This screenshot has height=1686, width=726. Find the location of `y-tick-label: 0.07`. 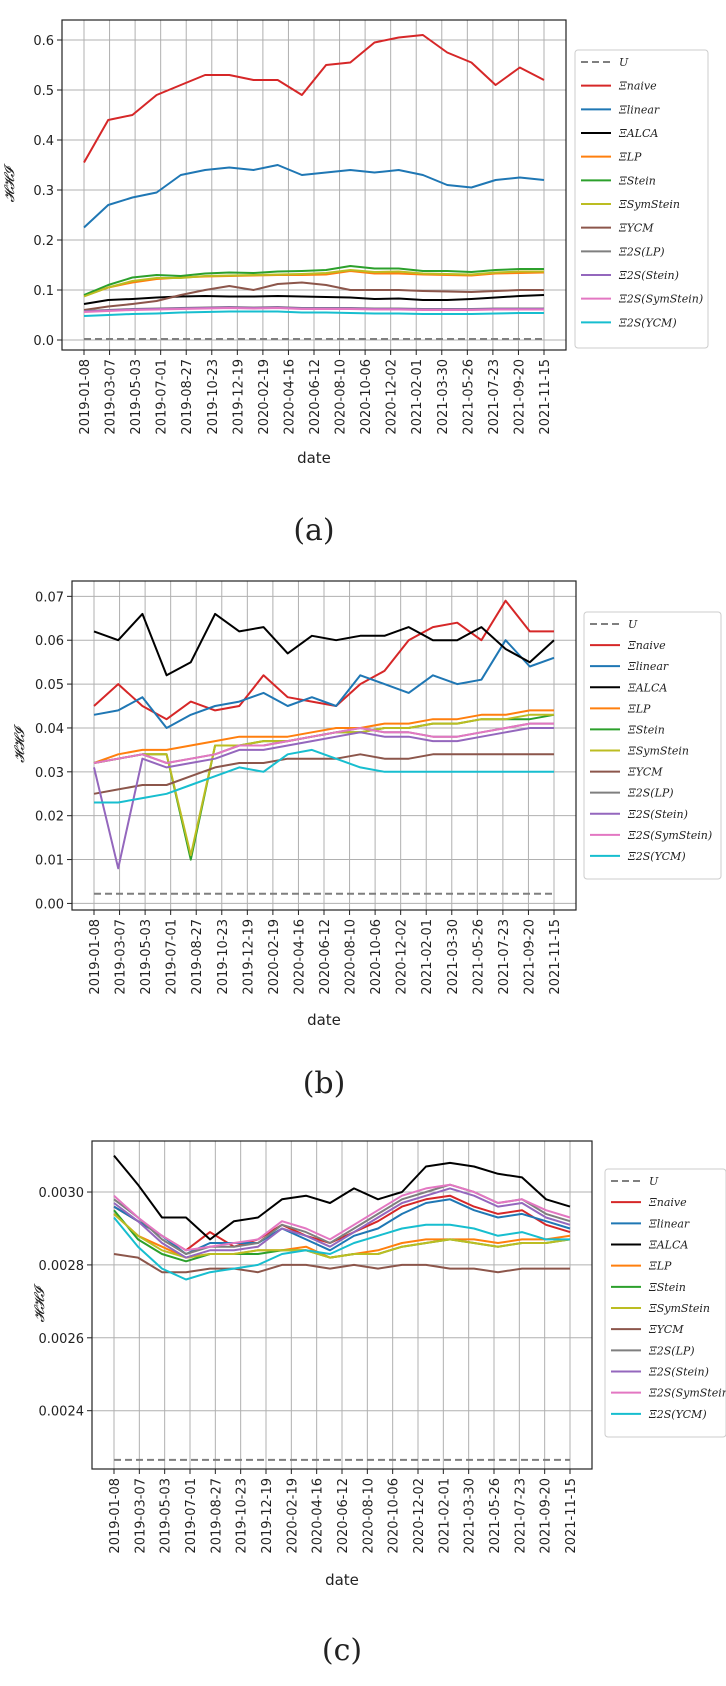

y-tick-label: 0.07 is located at coordinates (49, 597).